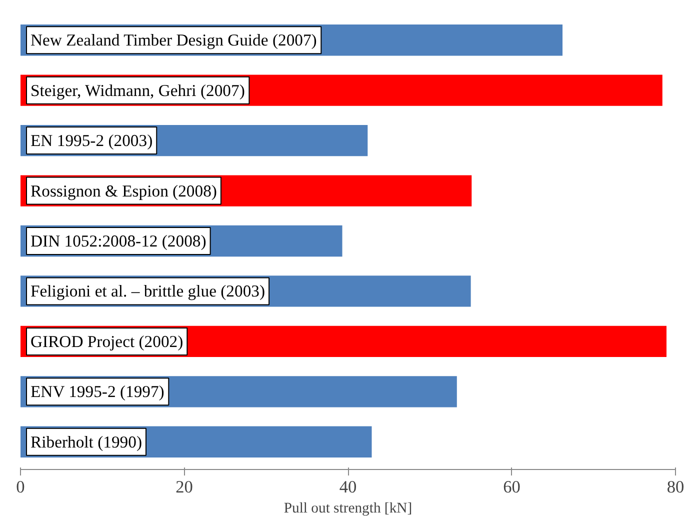  I want to click on x-axis-title: Pull out strength [kN], so click(348, 508).